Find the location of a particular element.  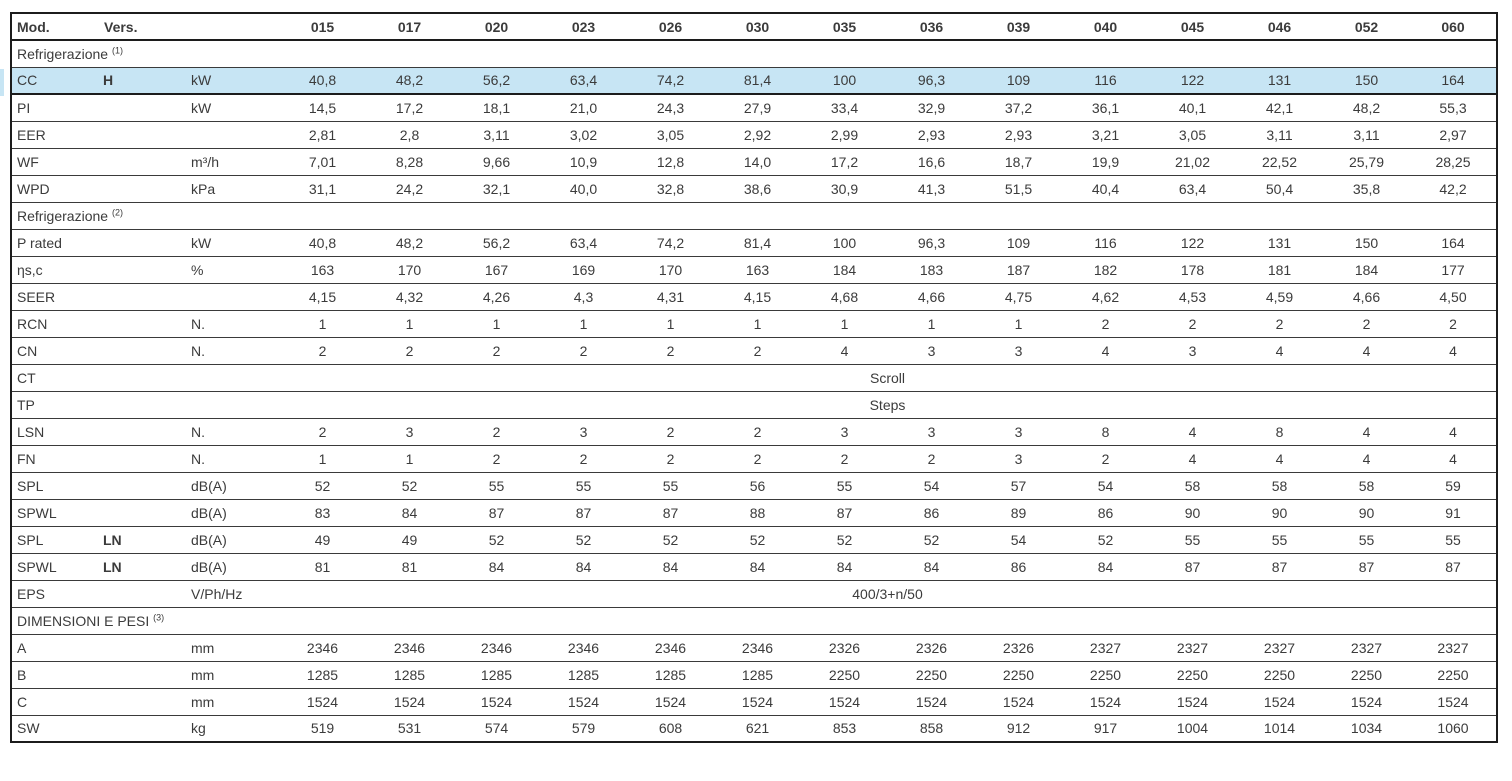

row-label: SPWL is located at coordinates (37, 566).